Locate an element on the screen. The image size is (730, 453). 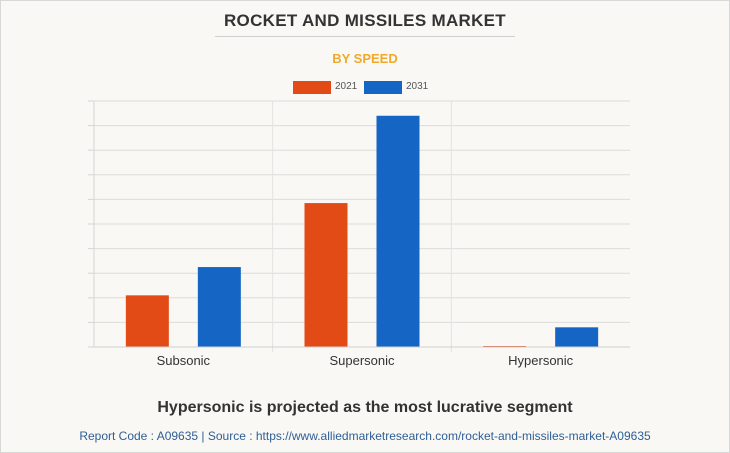
bar-subsonic-2021 is located at coordinates (147, 321).